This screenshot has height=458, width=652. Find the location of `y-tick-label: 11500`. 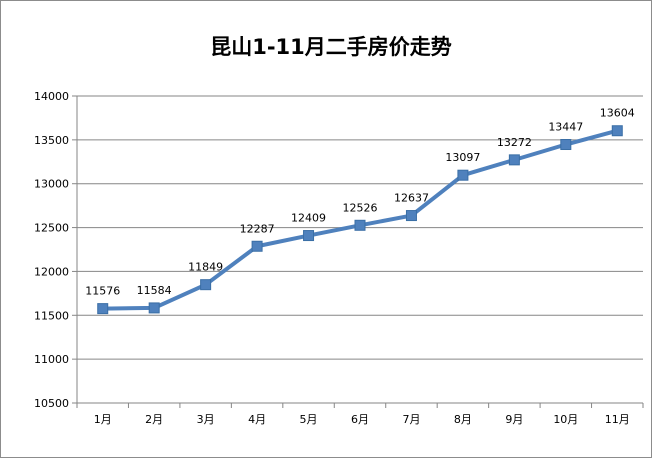

y-tick-label: 11500 is located at coordinates (51, 315).